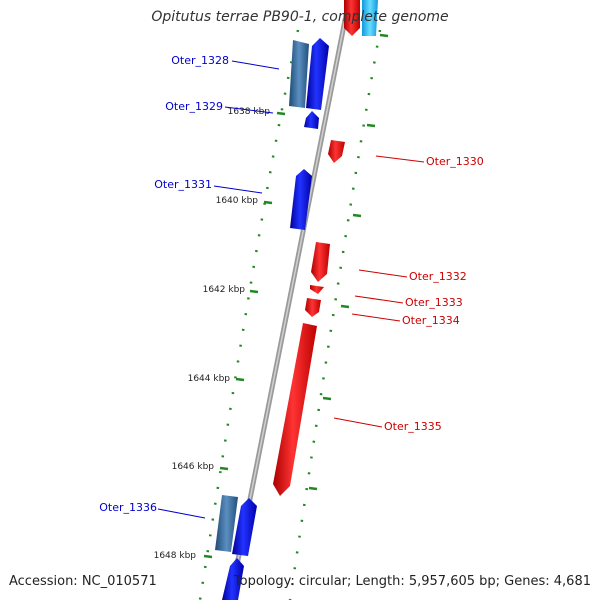 This screenshot has height=604, width=600. What do you see at coordinates (226, 523) in the screenshot?
I see `gene-oter-1336-steel` at bounding box center [226, 523].